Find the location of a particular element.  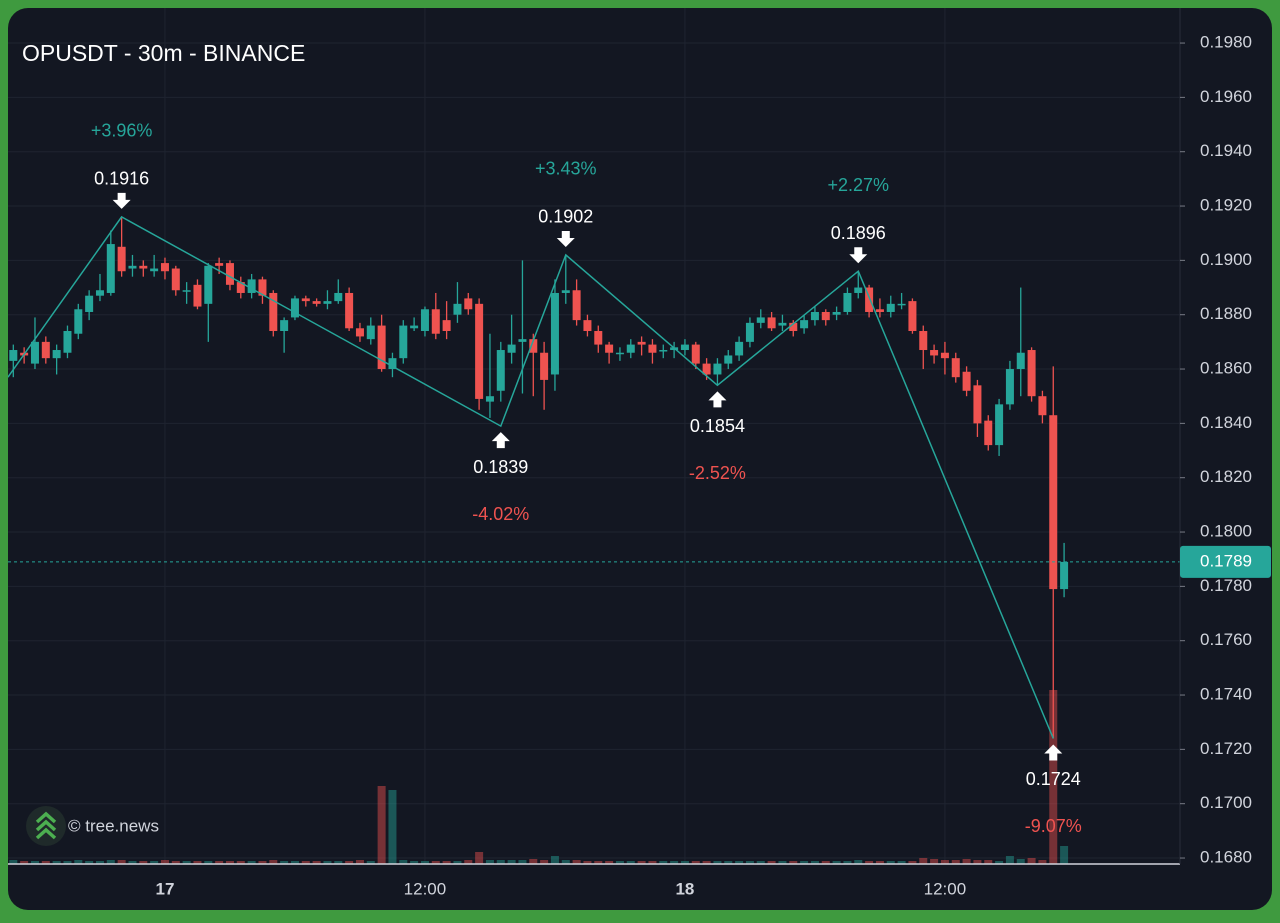

pivot-label: 0.1916 is located at coordinates (121, 179).